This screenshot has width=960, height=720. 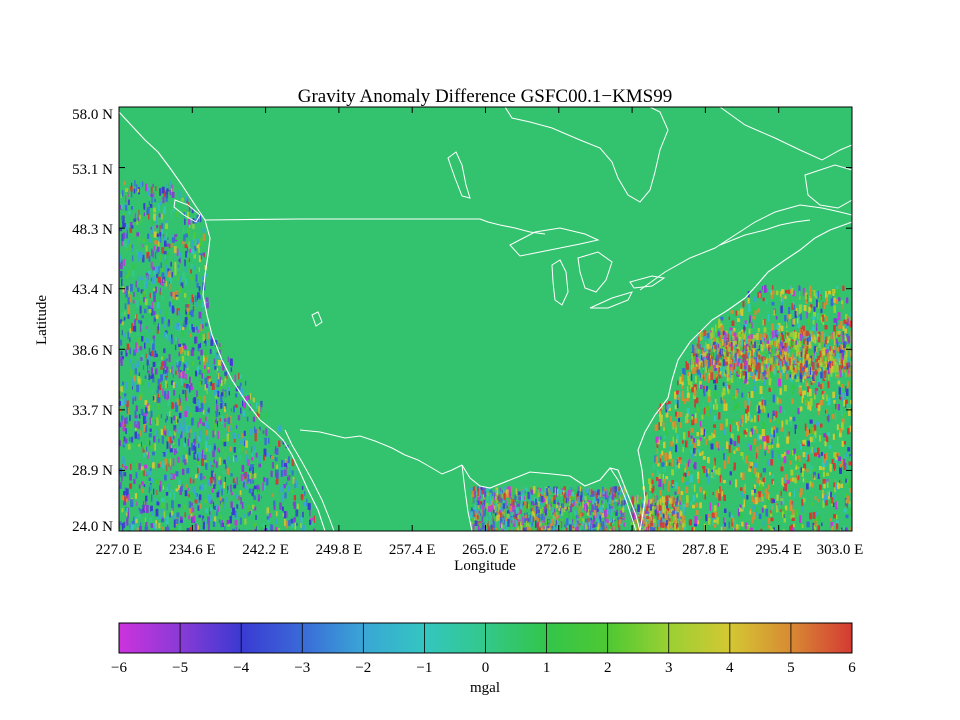 I want to click on vancouver-island, so click(x=187, y=211).